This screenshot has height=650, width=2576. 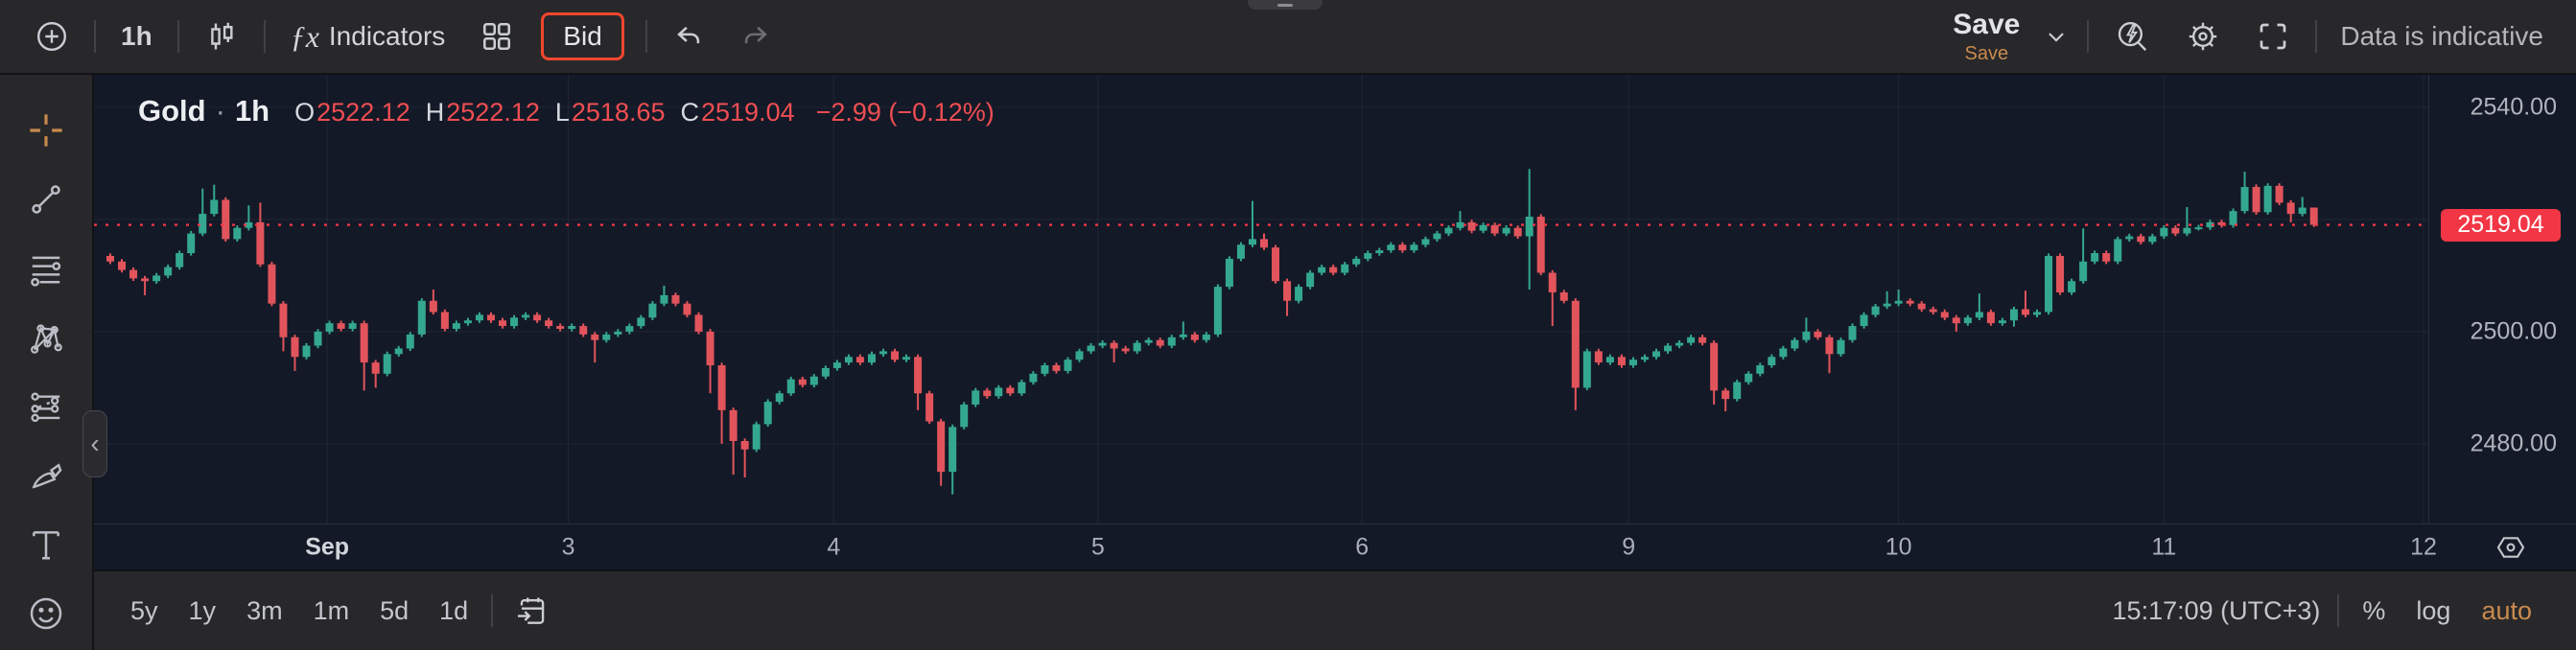 I want to click on settings-button, so click(x=2202, y=36).